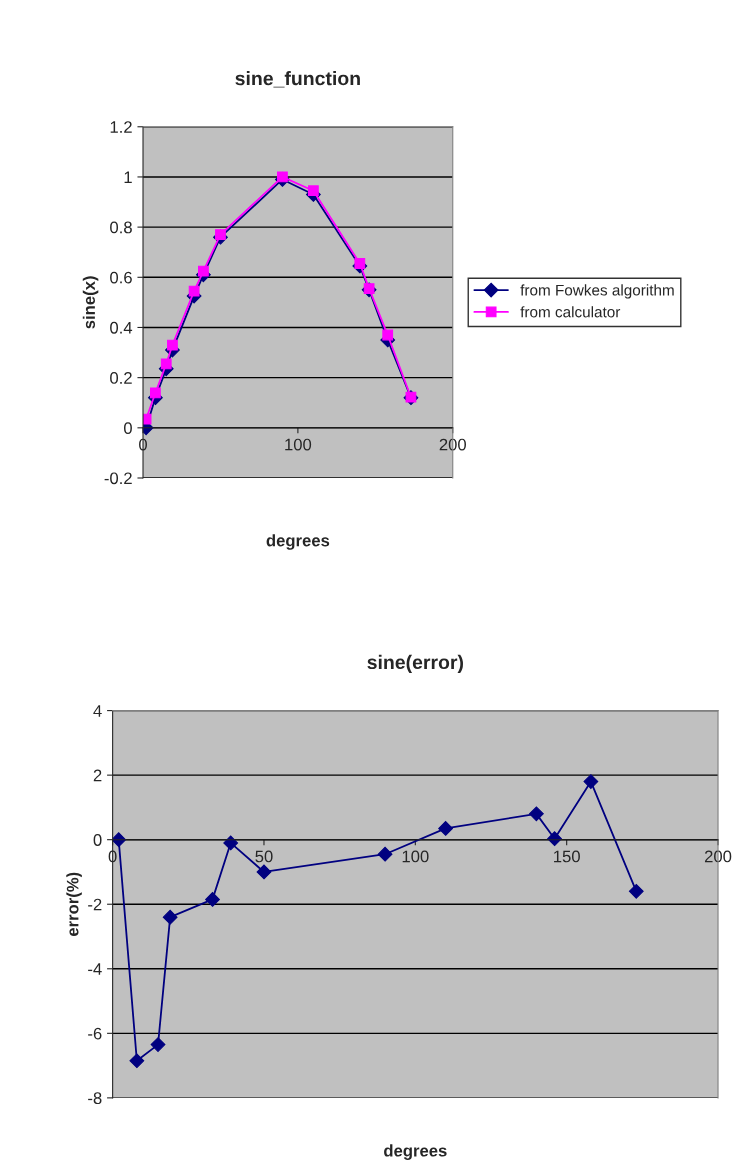  I want to click on y-tick-label: -6, so click(95, 1033).